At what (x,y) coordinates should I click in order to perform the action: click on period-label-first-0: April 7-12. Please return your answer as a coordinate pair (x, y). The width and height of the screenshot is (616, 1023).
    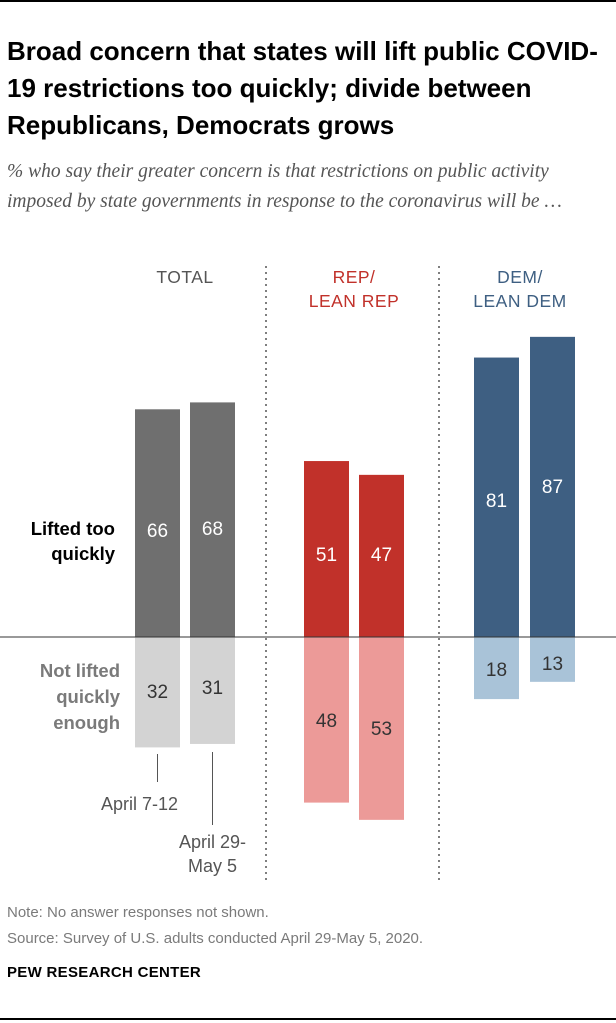
    Looking at the image, I should click on (139, 804).